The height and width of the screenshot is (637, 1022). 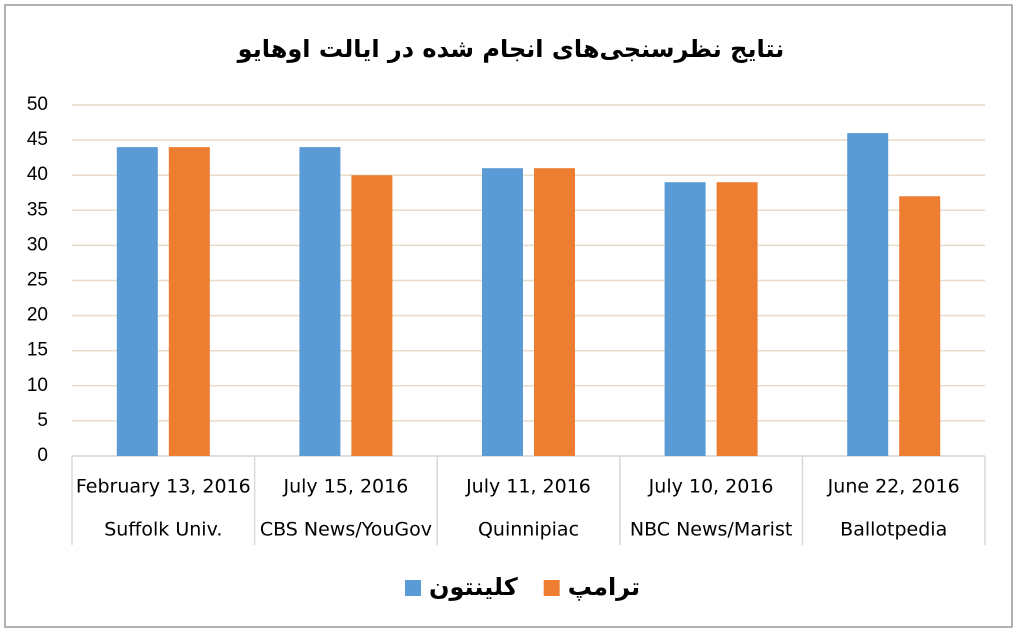 I want to click on x-group-label: Quinnipiac, so click(x=528, y=530).